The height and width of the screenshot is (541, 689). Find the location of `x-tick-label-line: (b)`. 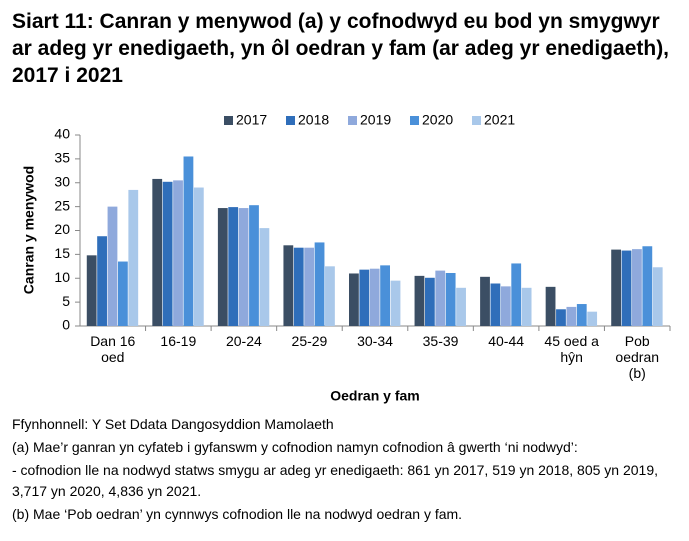

x-tick-label-line: (b) is located at coordinates (637, 373).